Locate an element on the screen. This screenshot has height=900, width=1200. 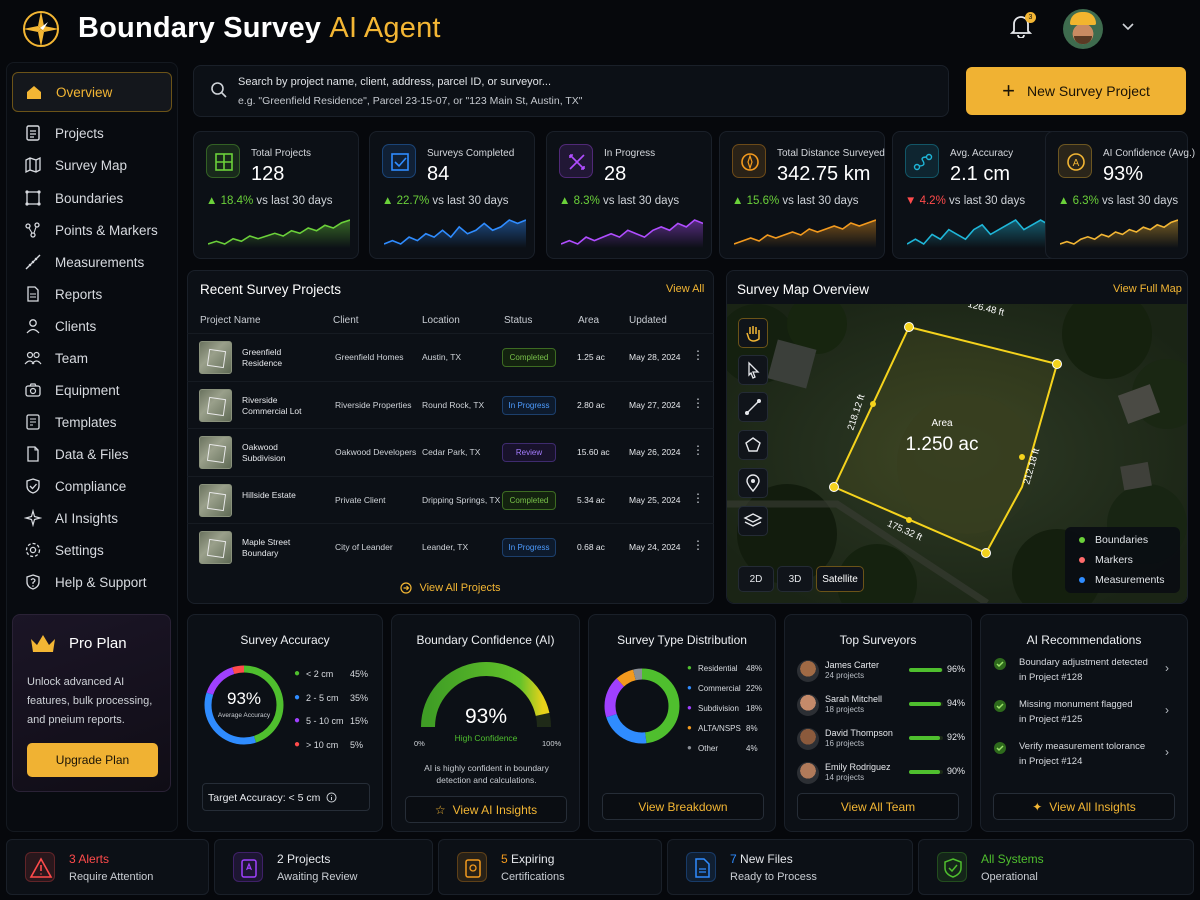
notifications-button: 3 is located at coordinates (1023, 27).